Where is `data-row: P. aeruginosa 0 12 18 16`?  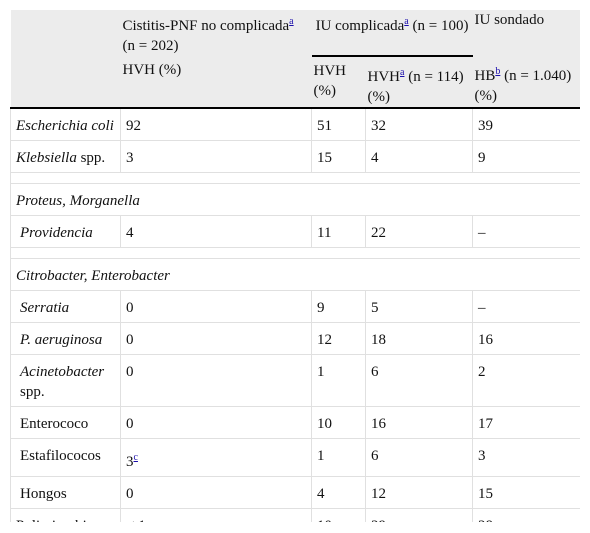 data-row: P. aeruginosa 0 12 18 16 is located at coordinates (295, 338).